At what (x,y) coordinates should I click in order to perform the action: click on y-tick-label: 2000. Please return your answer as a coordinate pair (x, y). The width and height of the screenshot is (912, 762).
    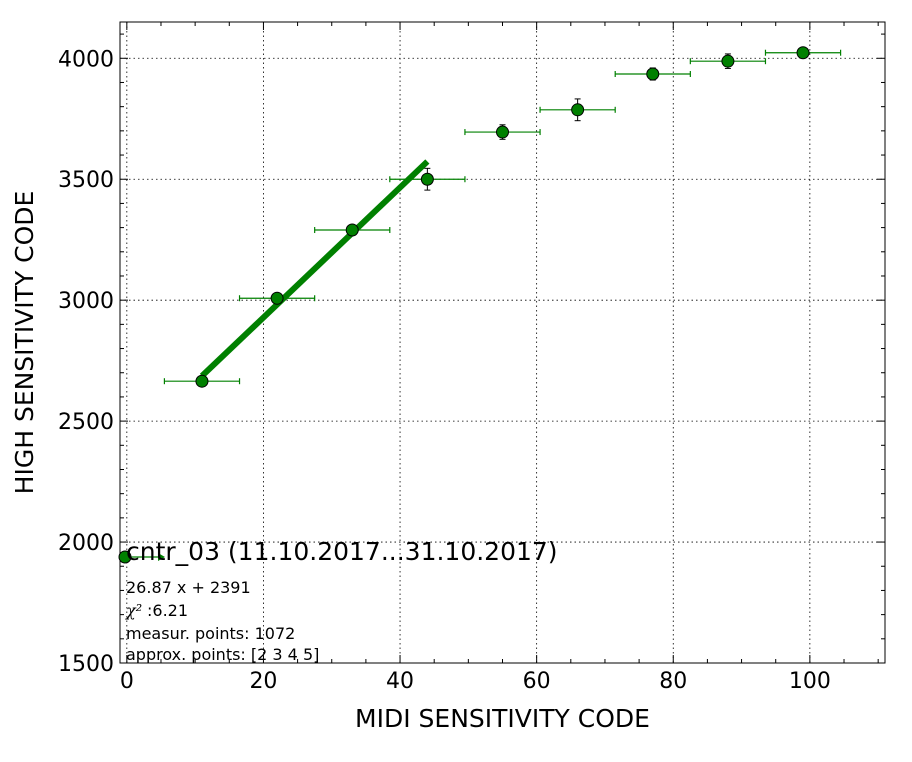
    Looking at the image, I should click on (86, 543).